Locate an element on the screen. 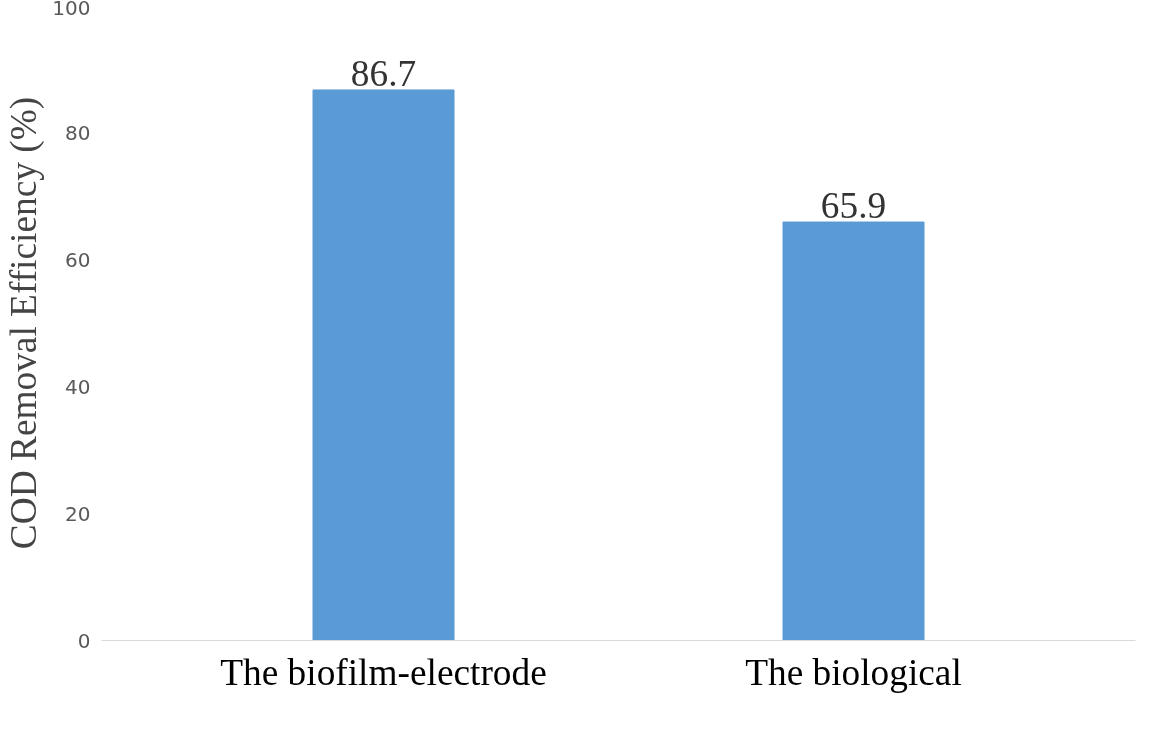  y-tick-label: 60 is located at coordinates (78, 259).